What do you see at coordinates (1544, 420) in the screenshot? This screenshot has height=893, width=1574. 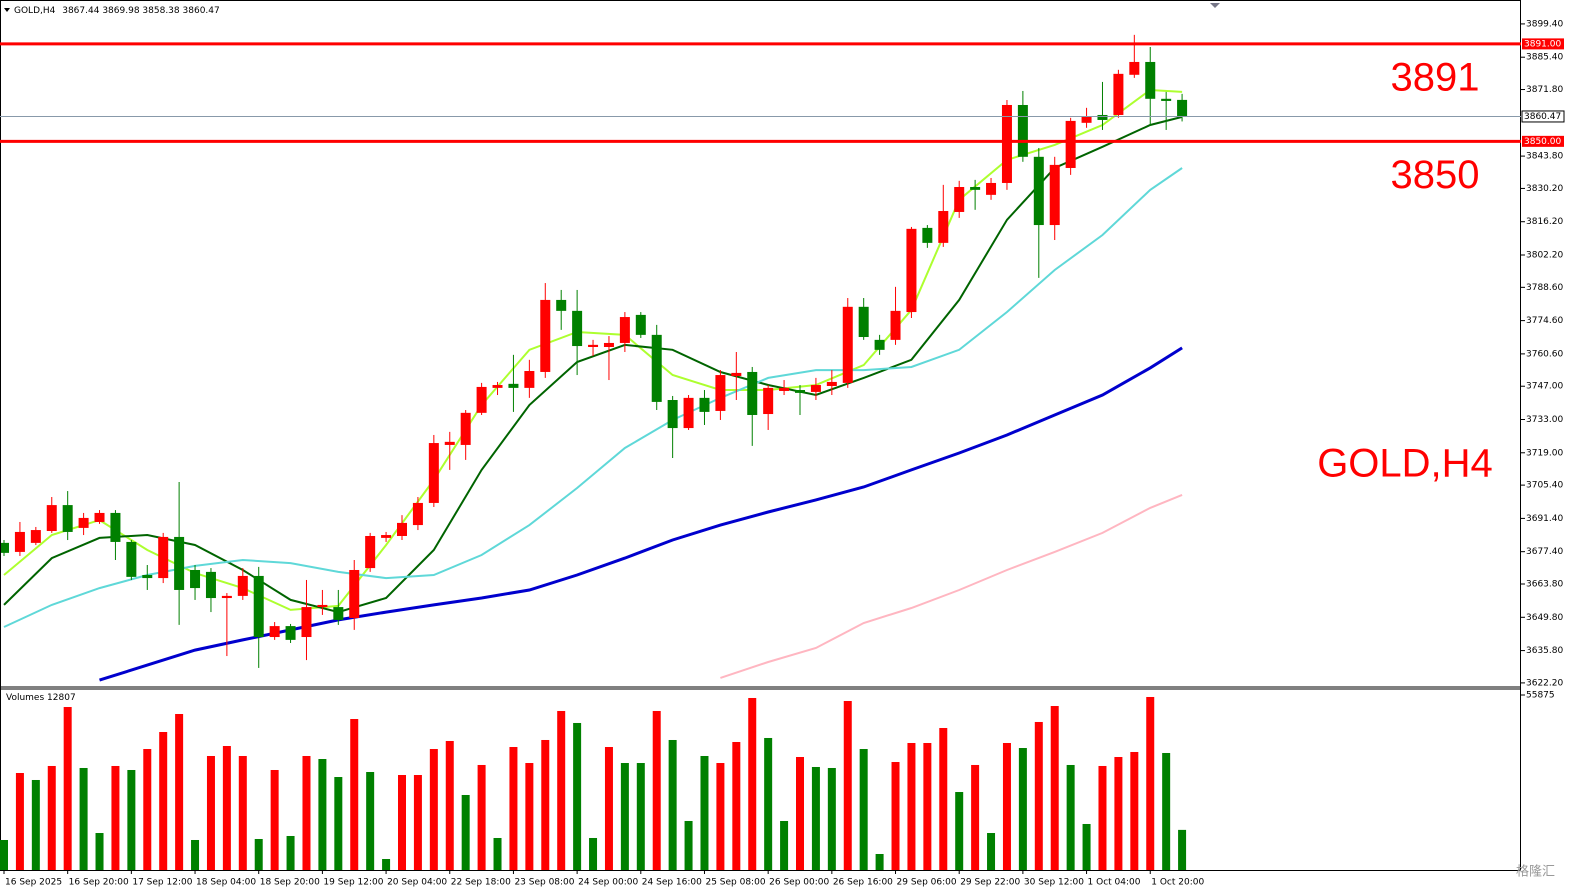 I see `y-tick-label: 3733.00` at bounding box center [1544, 420].